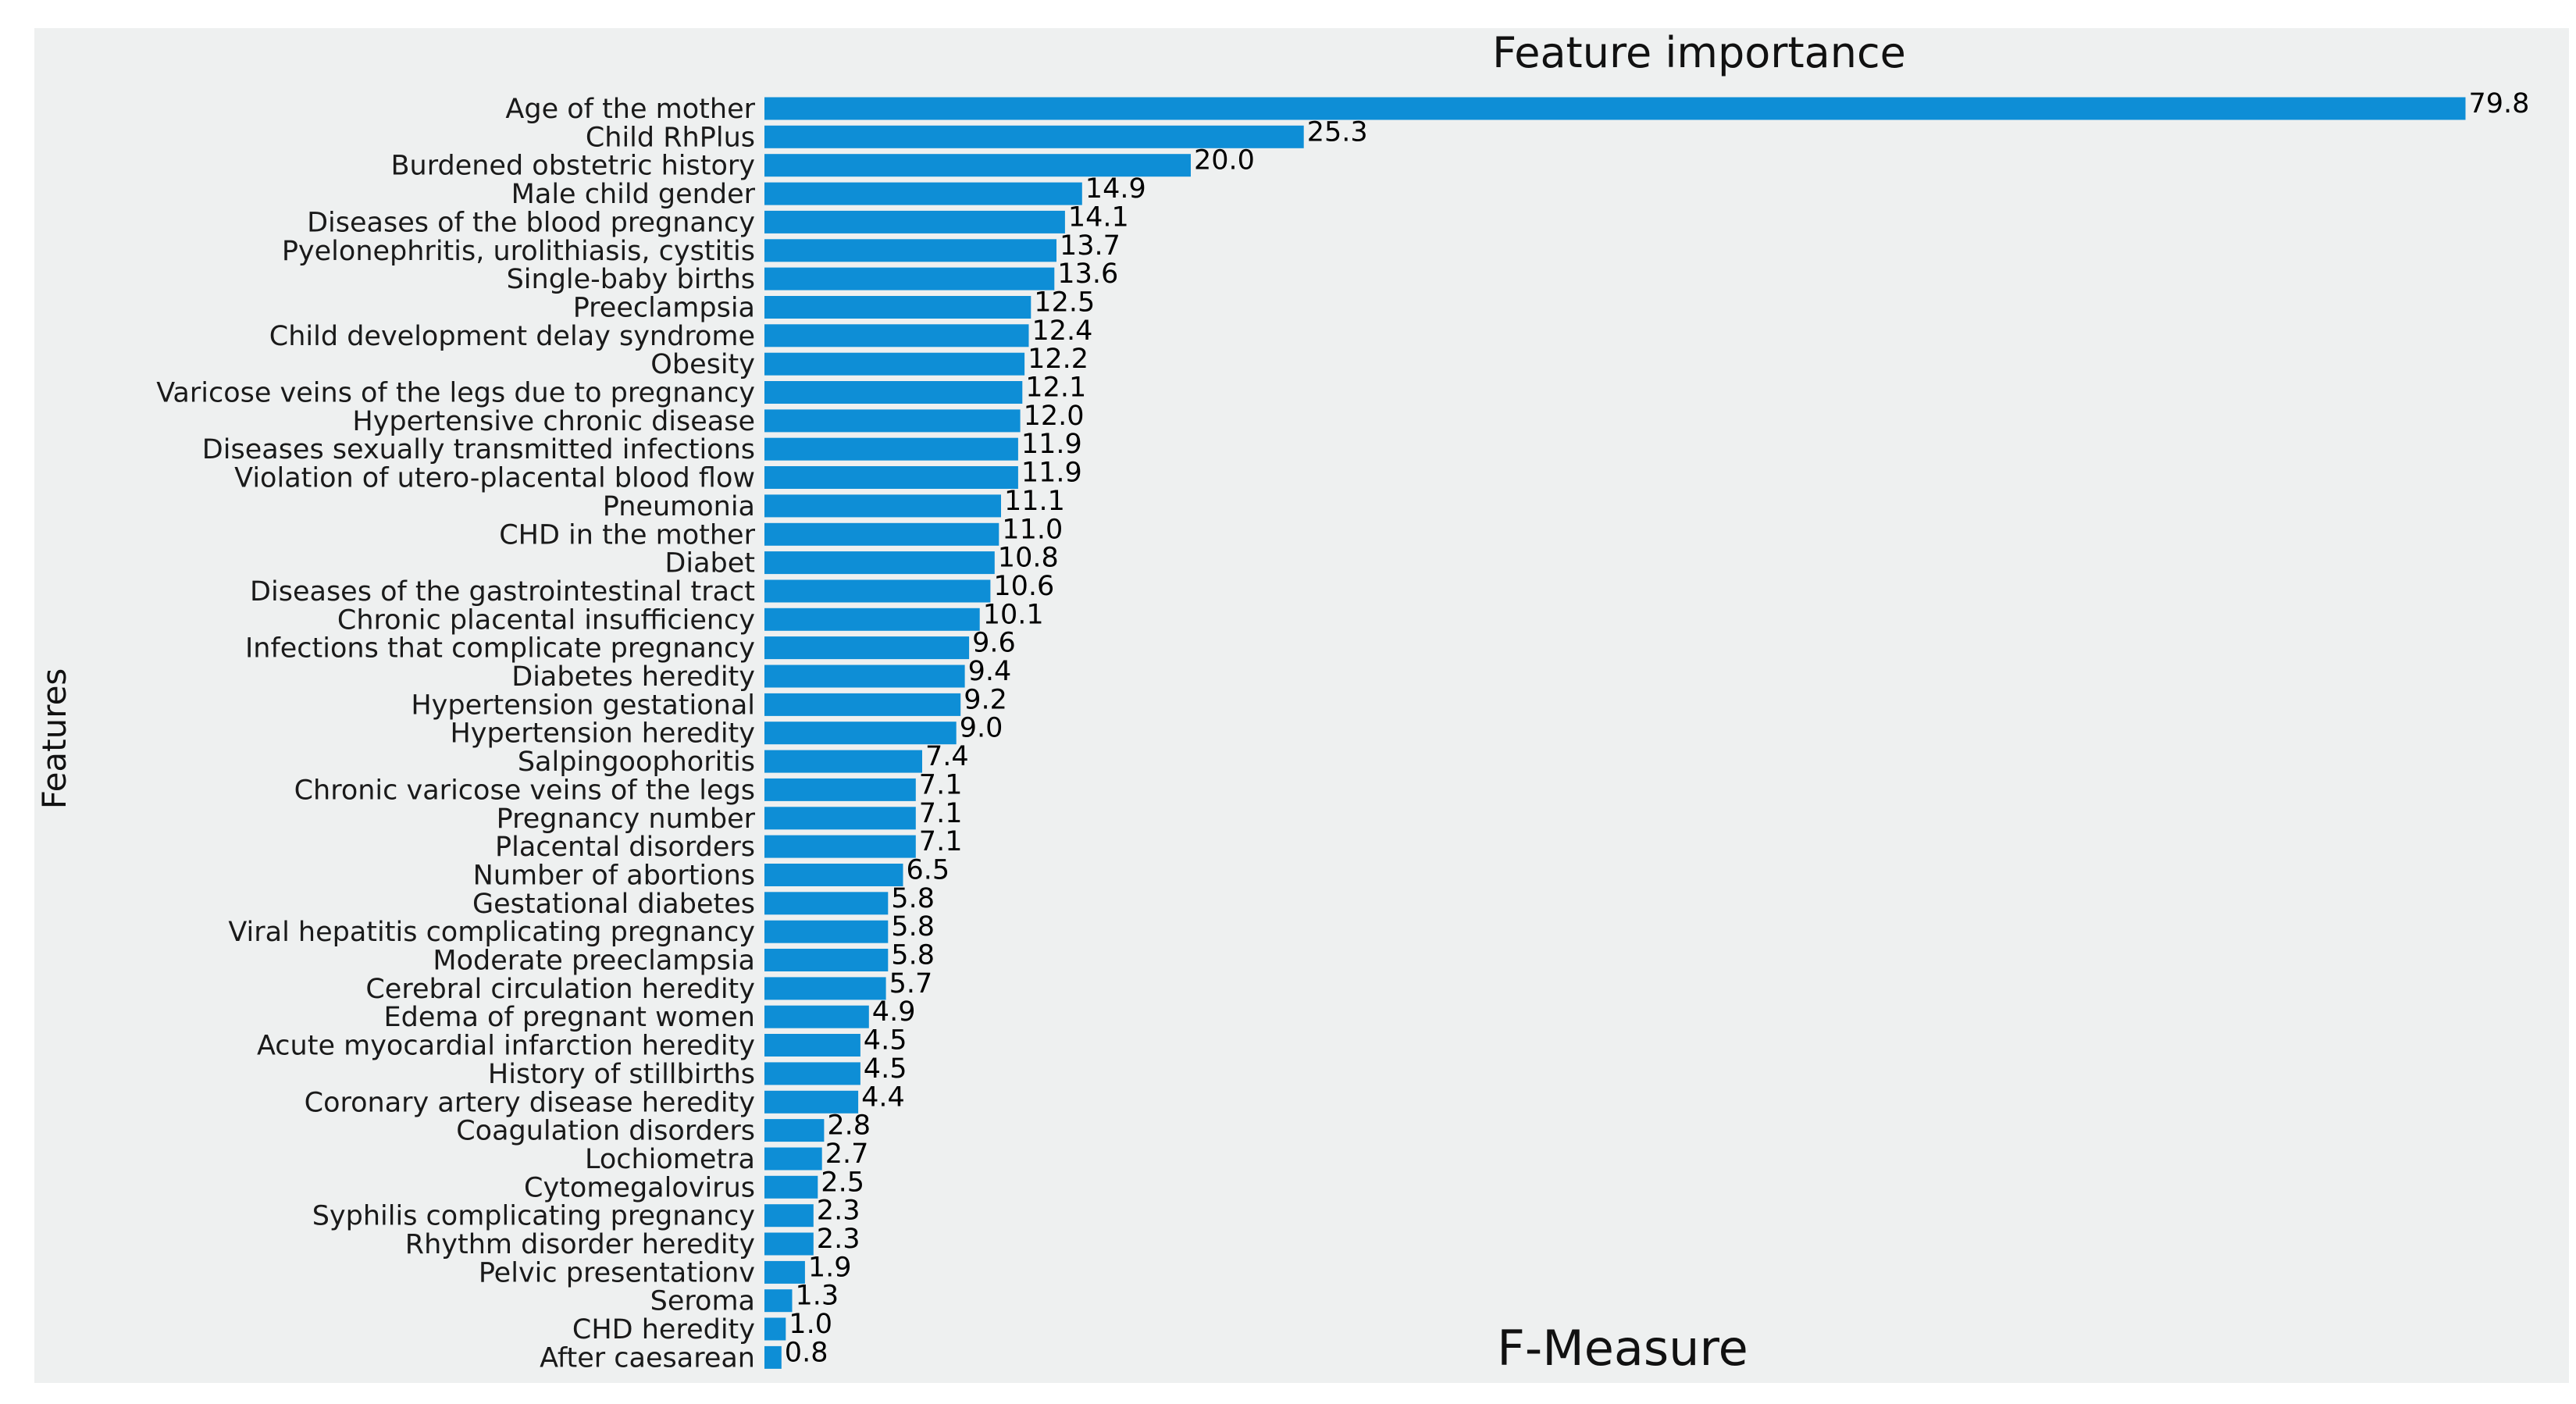  Describe the element at coordinates (1224, 161) in the screenshot. I see `value-label-2: 20.0` at that location.